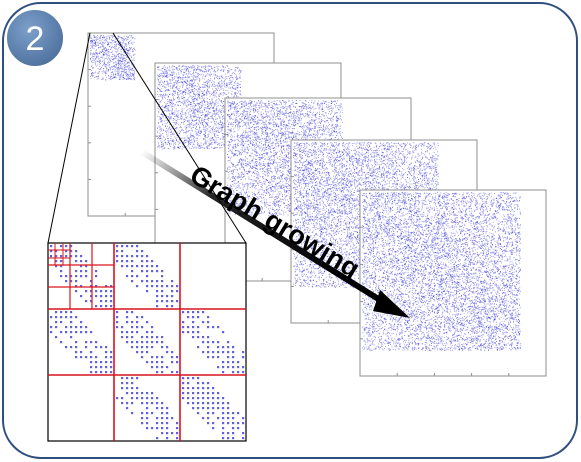  What do you see at coordinates (179, 138) in the screenshot?
I see `zoom-line-right` at bounding box center [179, 138].